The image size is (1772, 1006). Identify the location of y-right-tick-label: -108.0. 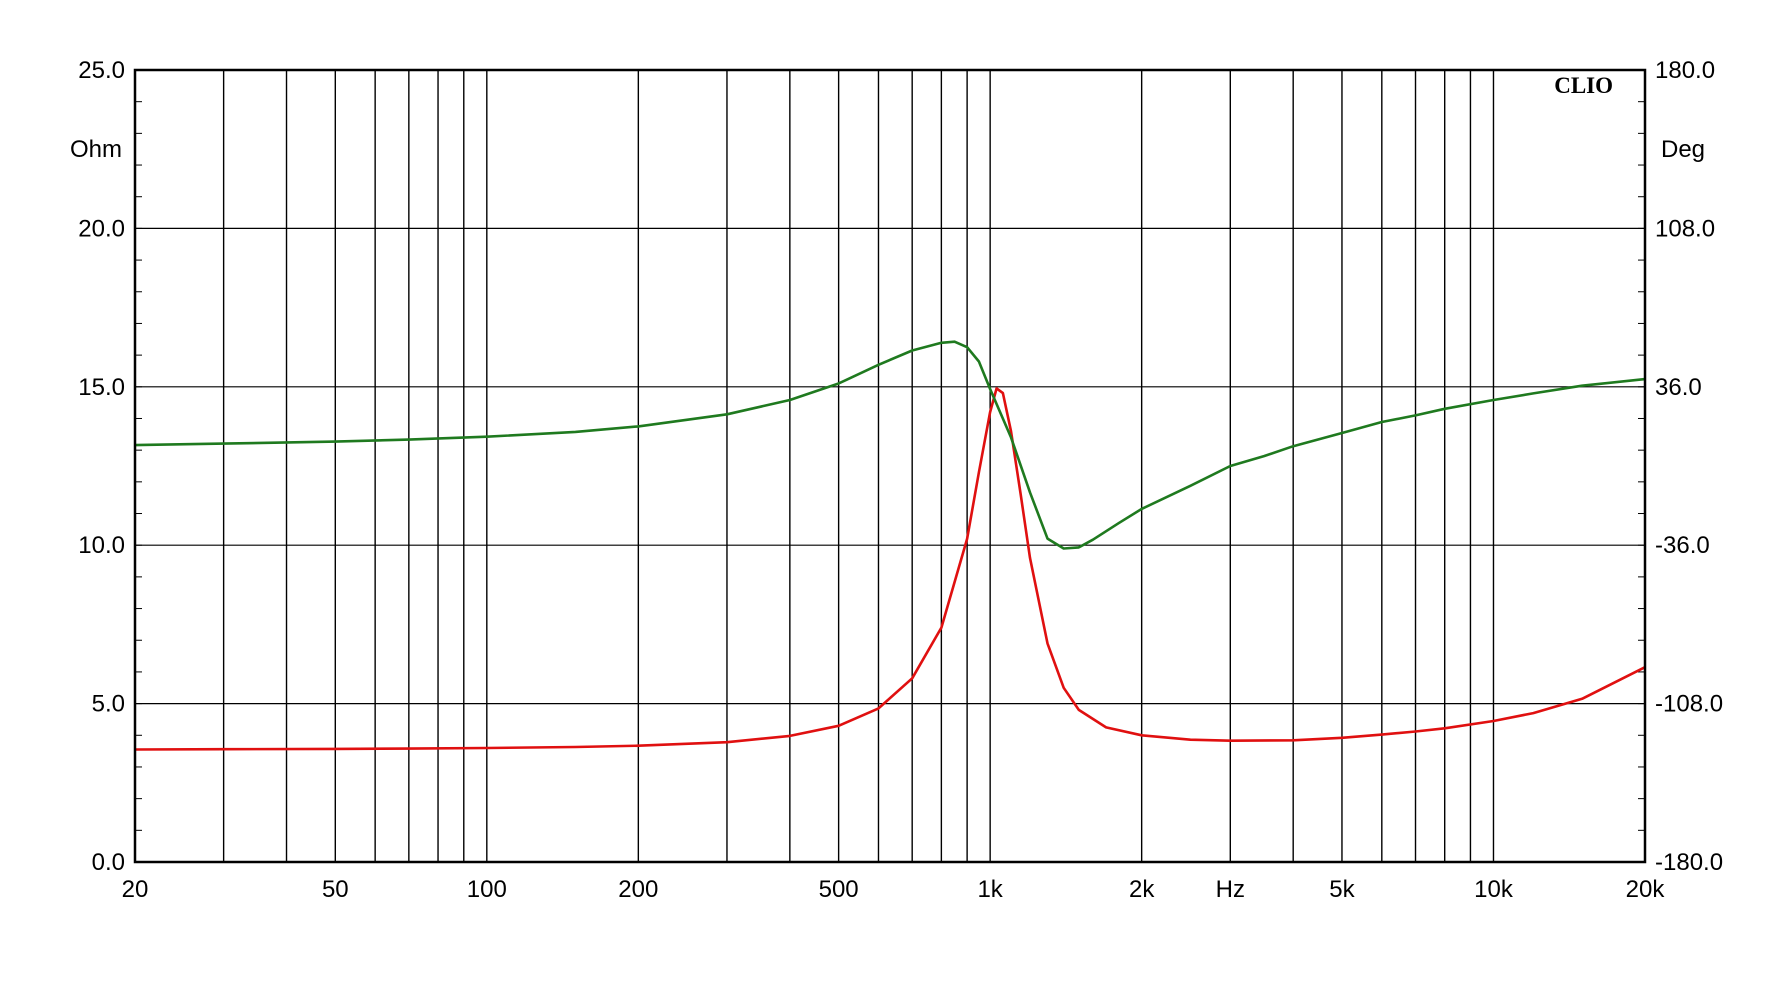
(1689, 704).